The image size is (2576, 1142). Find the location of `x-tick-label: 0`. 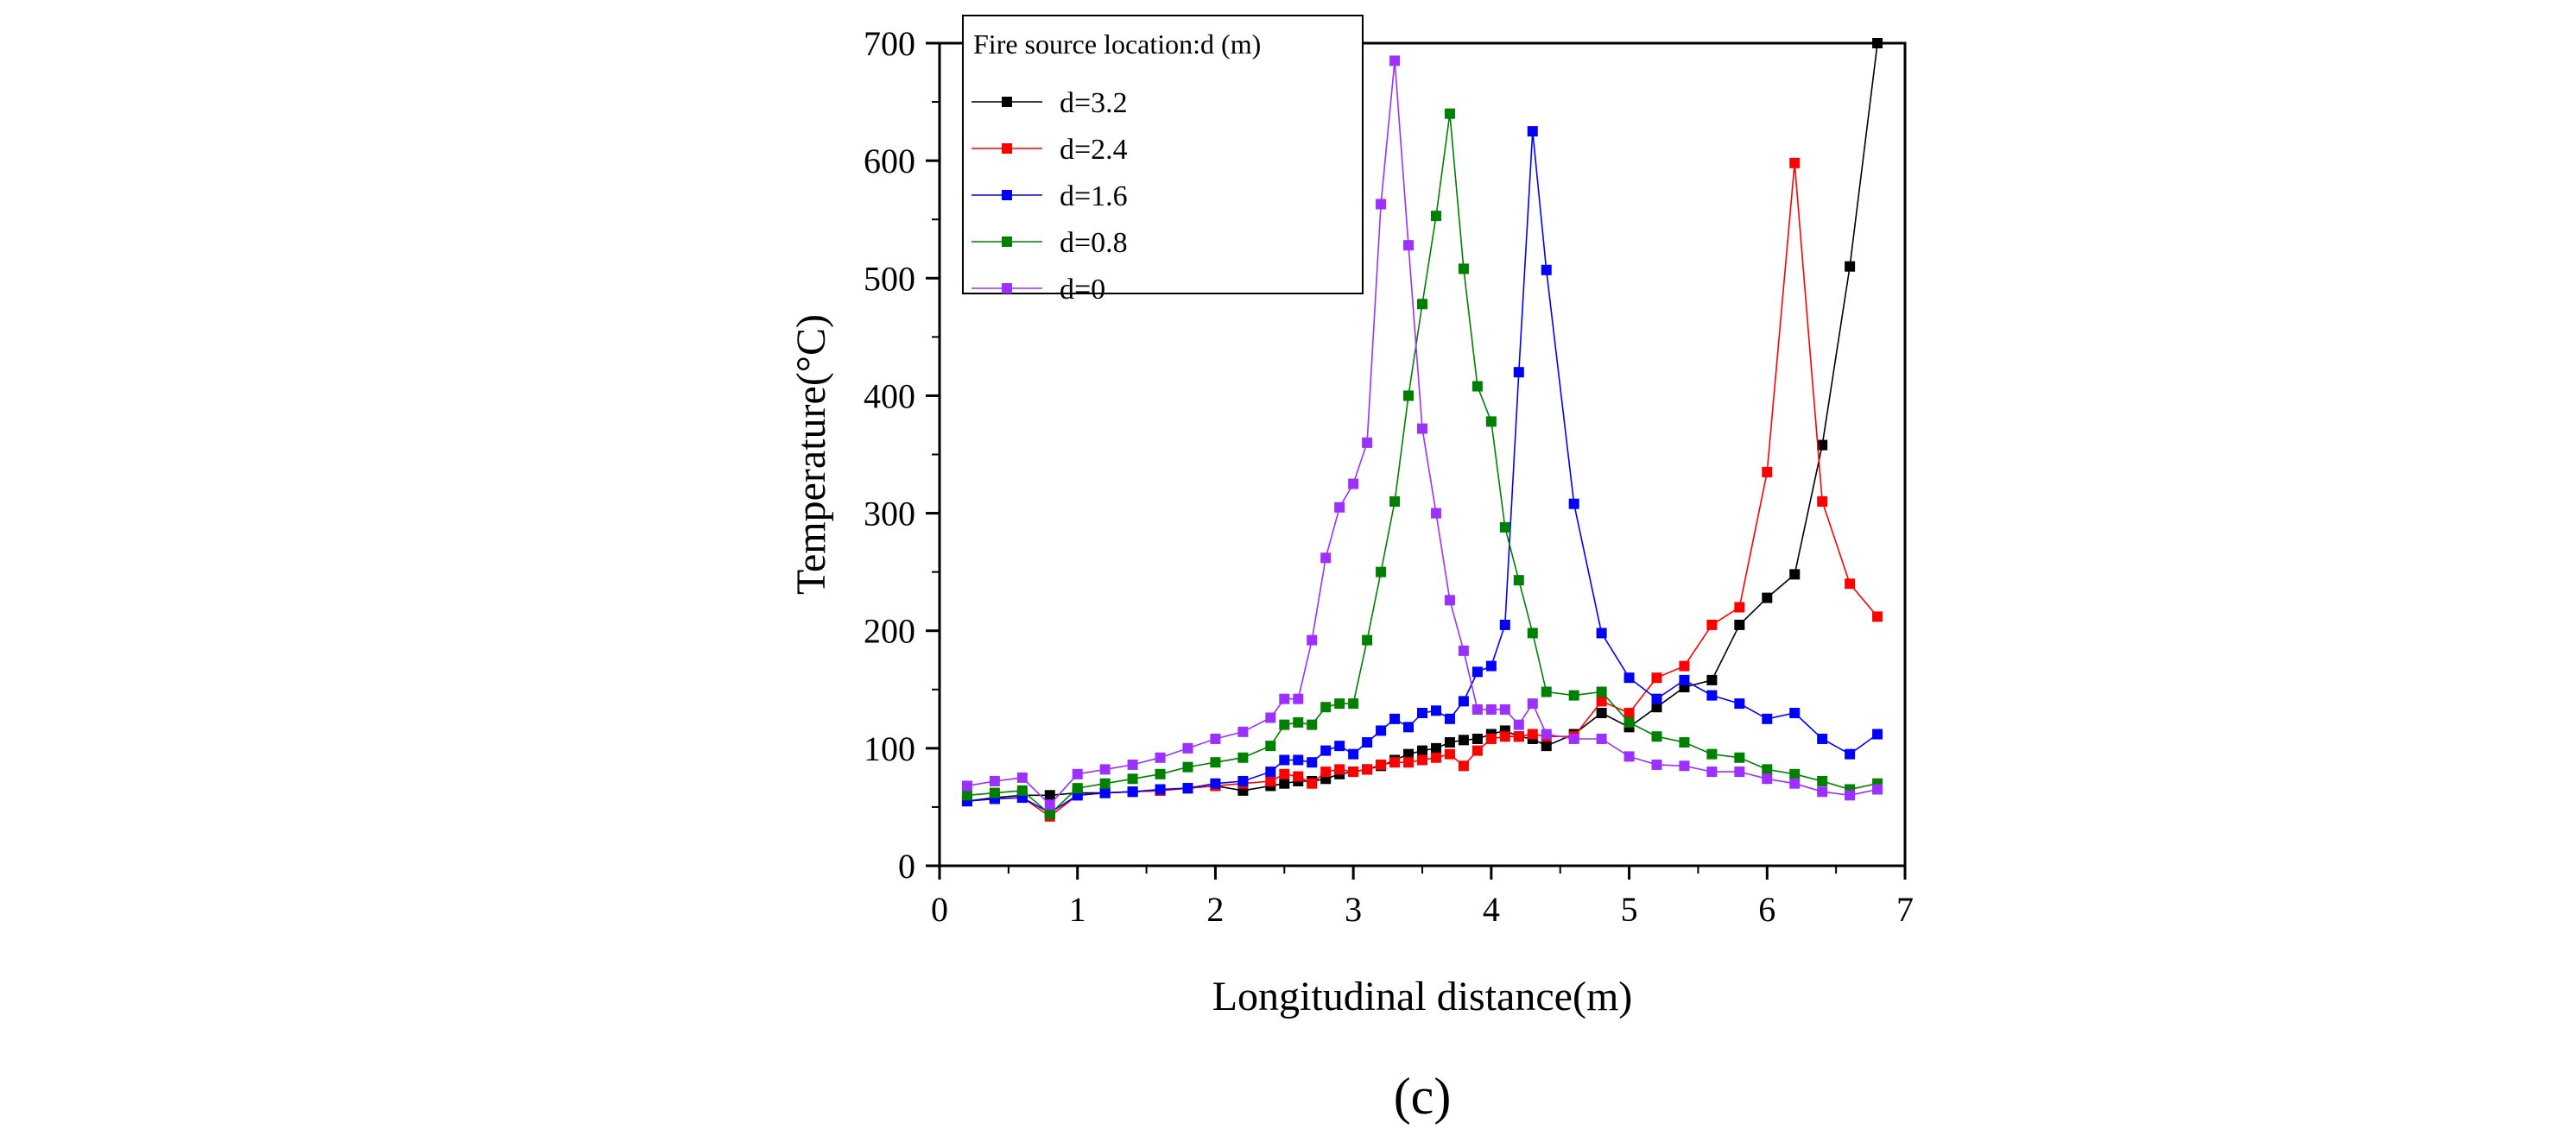

x-tick-label: 0 is located at coordinates (939, 909).